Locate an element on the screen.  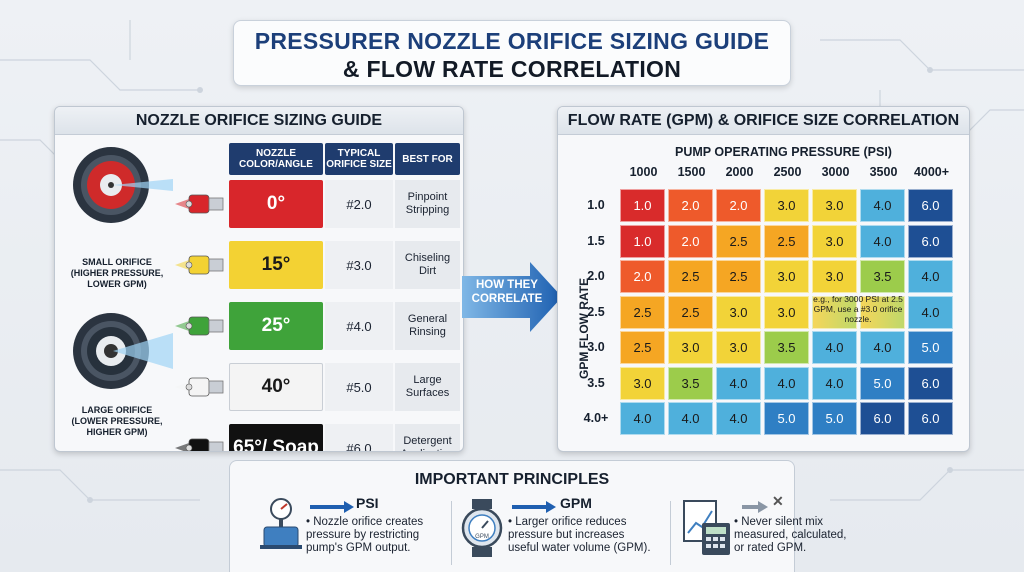
psi-column-header: 1000 is located at coordinates (643, 172).